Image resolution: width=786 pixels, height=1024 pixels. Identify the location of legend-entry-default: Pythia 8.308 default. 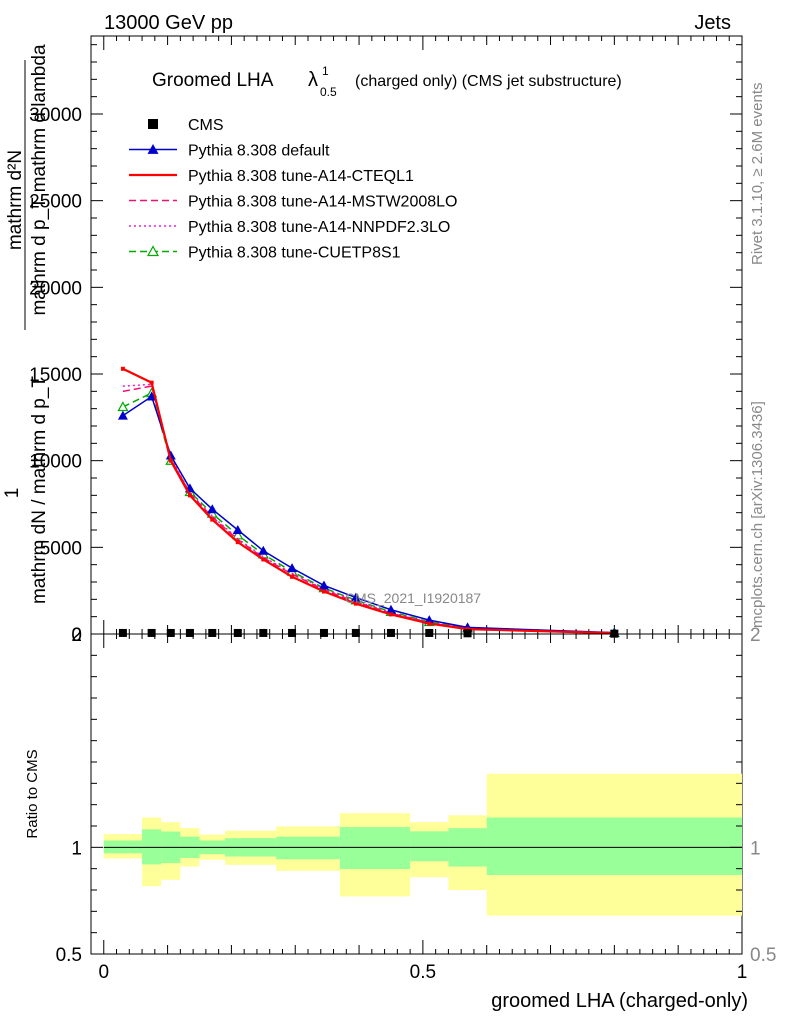
(229, 151).